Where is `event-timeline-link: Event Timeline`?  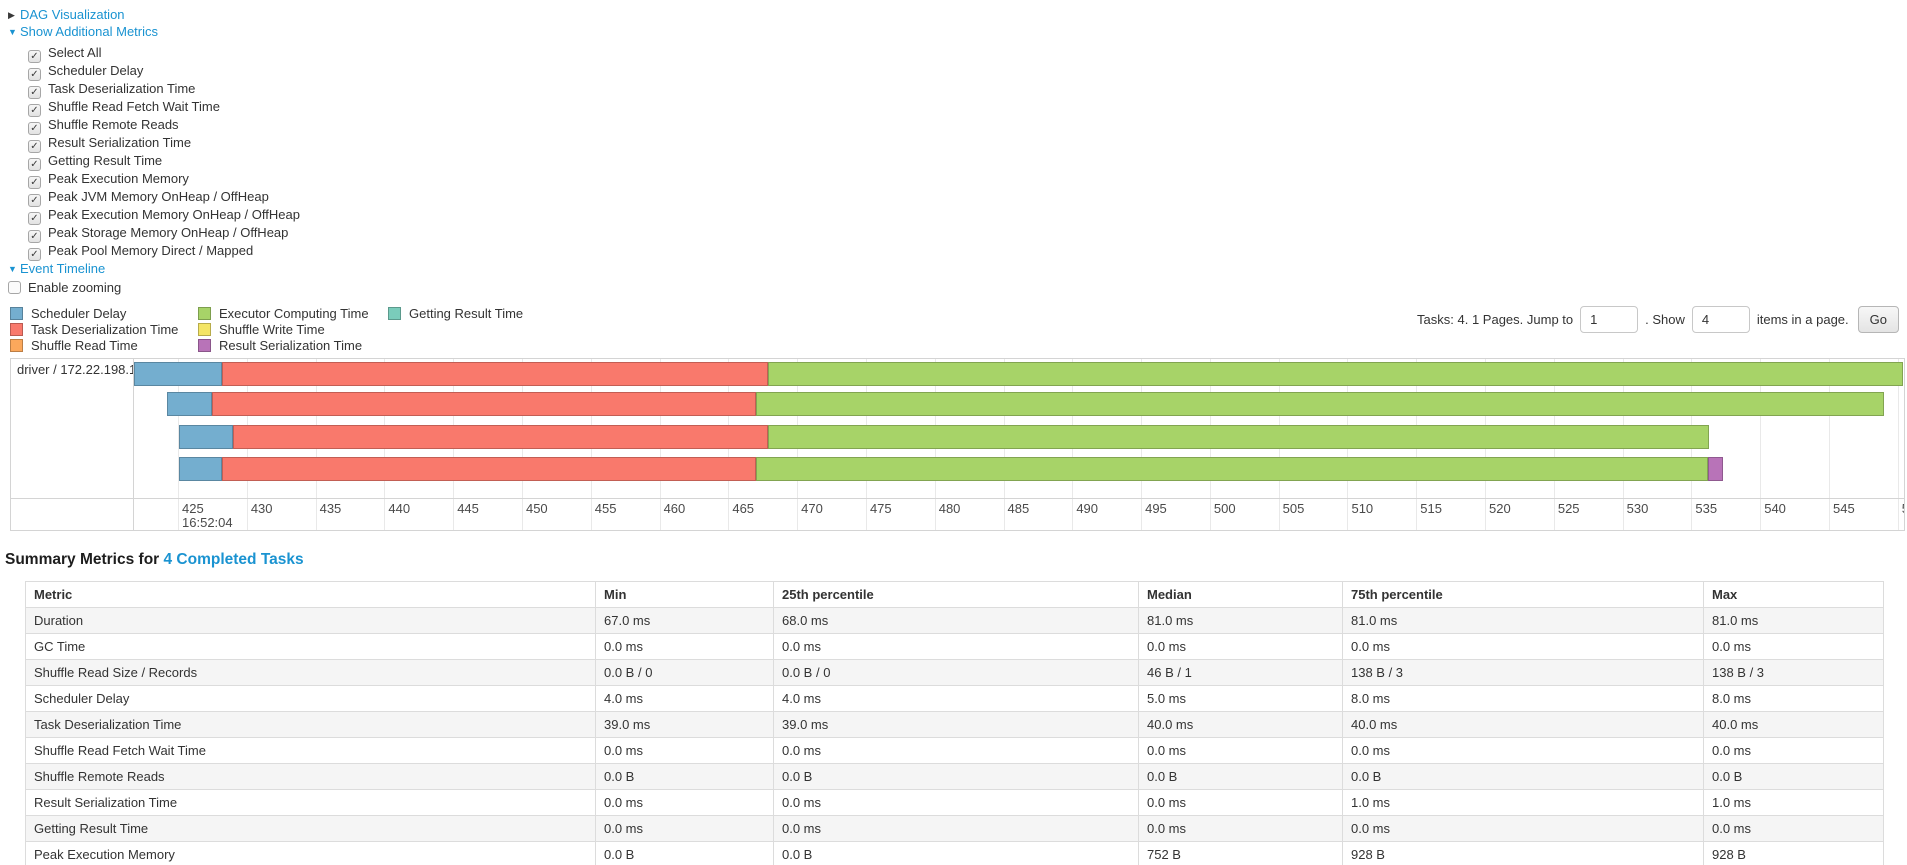 event-timeline-link: Event Timeline is located at coordinates (63, 268).